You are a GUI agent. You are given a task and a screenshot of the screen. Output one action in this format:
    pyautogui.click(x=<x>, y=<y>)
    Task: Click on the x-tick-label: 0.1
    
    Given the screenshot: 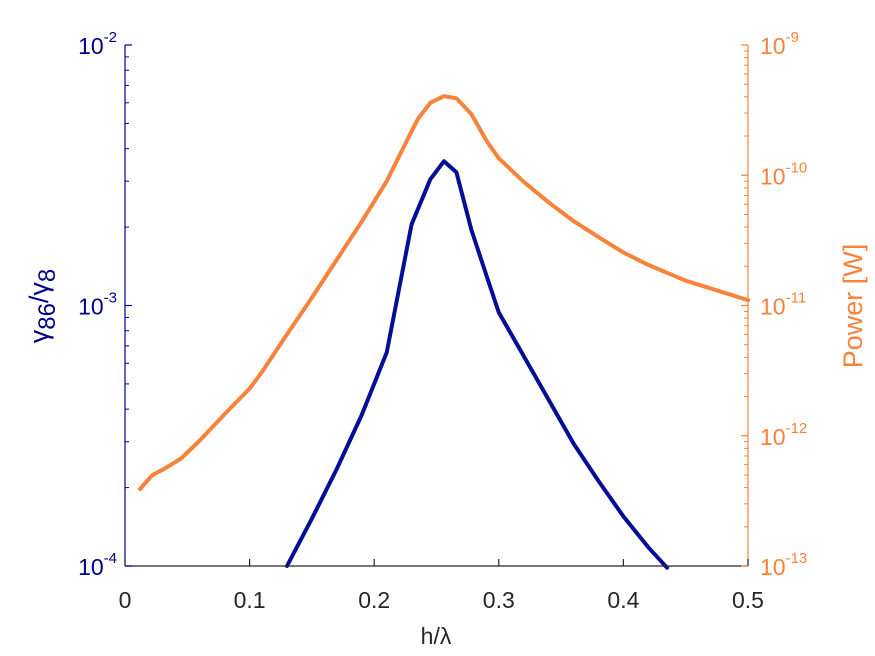 What is the action you would take?
    pyautogui.click(x=250, y=600)
    